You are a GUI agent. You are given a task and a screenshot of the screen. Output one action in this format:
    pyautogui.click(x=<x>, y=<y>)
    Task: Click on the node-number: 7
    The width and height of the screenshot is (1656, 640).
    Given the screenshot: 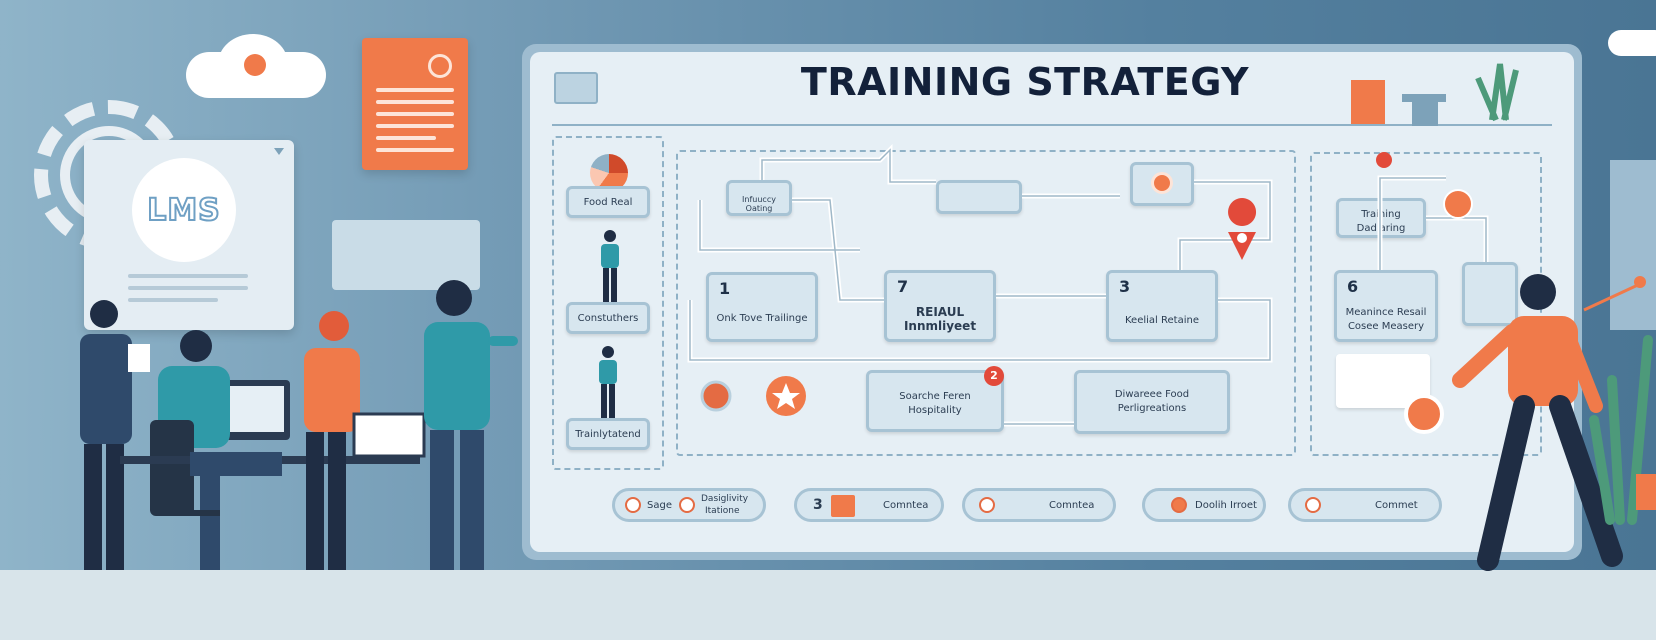 What is the action you would take?
    pyautogui.click(x=903, y=286)
    